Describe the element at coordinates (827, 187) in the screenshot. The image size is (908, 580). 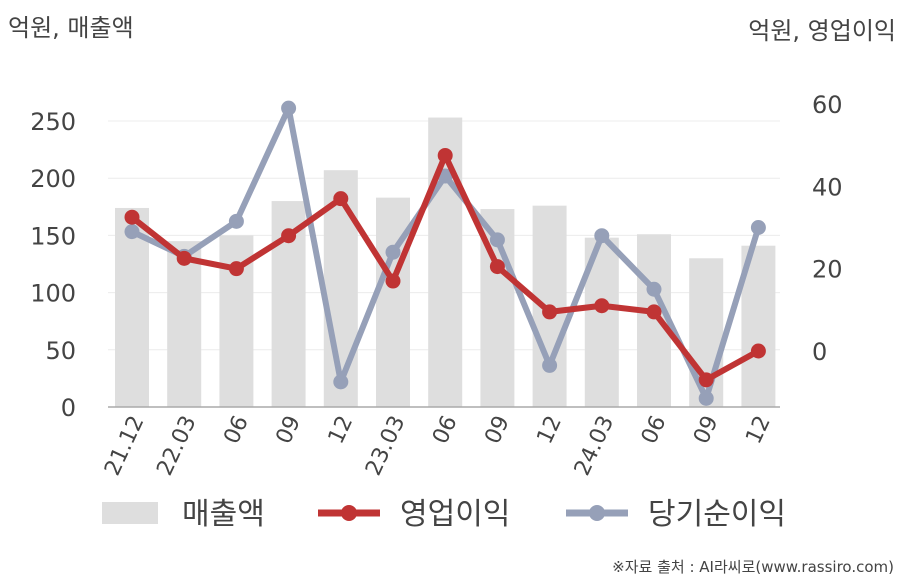
I see `right-tick-label: 40` at that location.